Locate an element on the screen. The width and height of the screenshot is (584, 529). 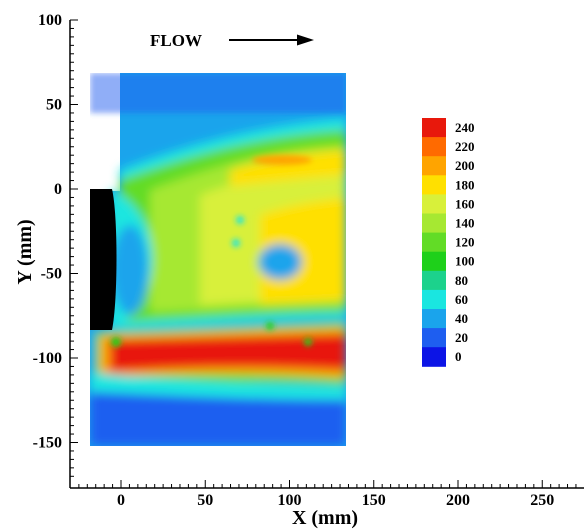
y-tick-label: -50 is located at coordinates (51, 274).